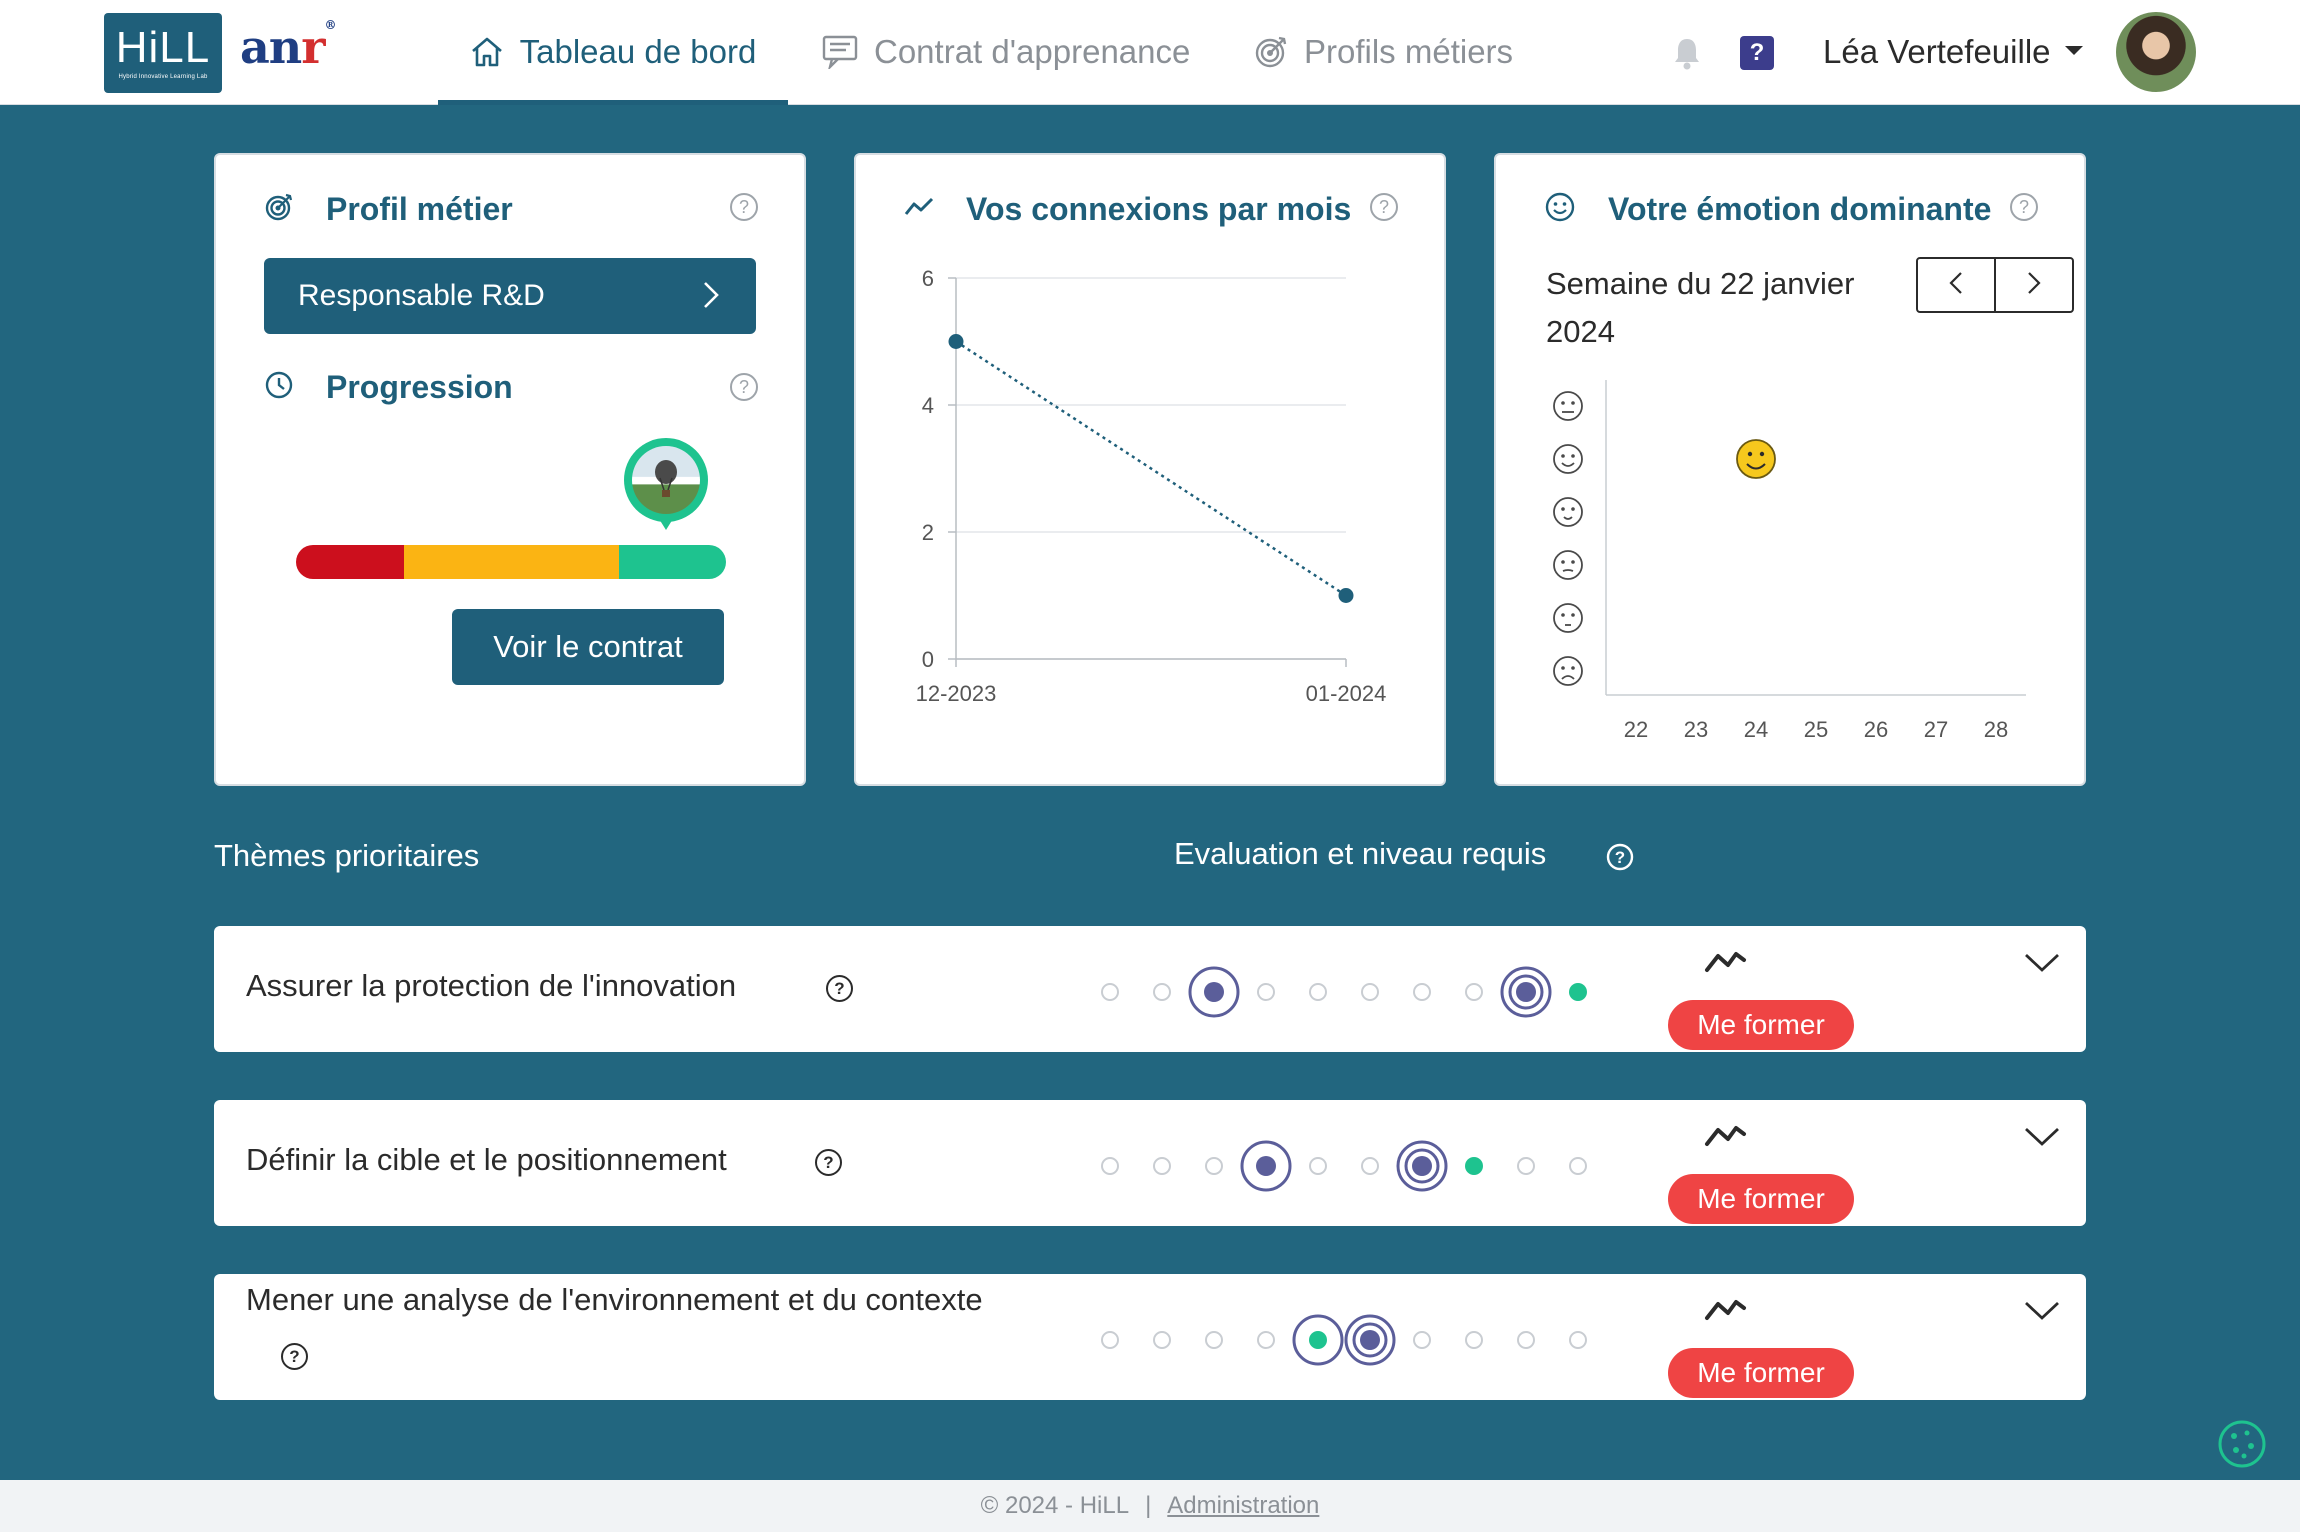  I want to click on connections-help-icon: ?, so click(1384, 207).